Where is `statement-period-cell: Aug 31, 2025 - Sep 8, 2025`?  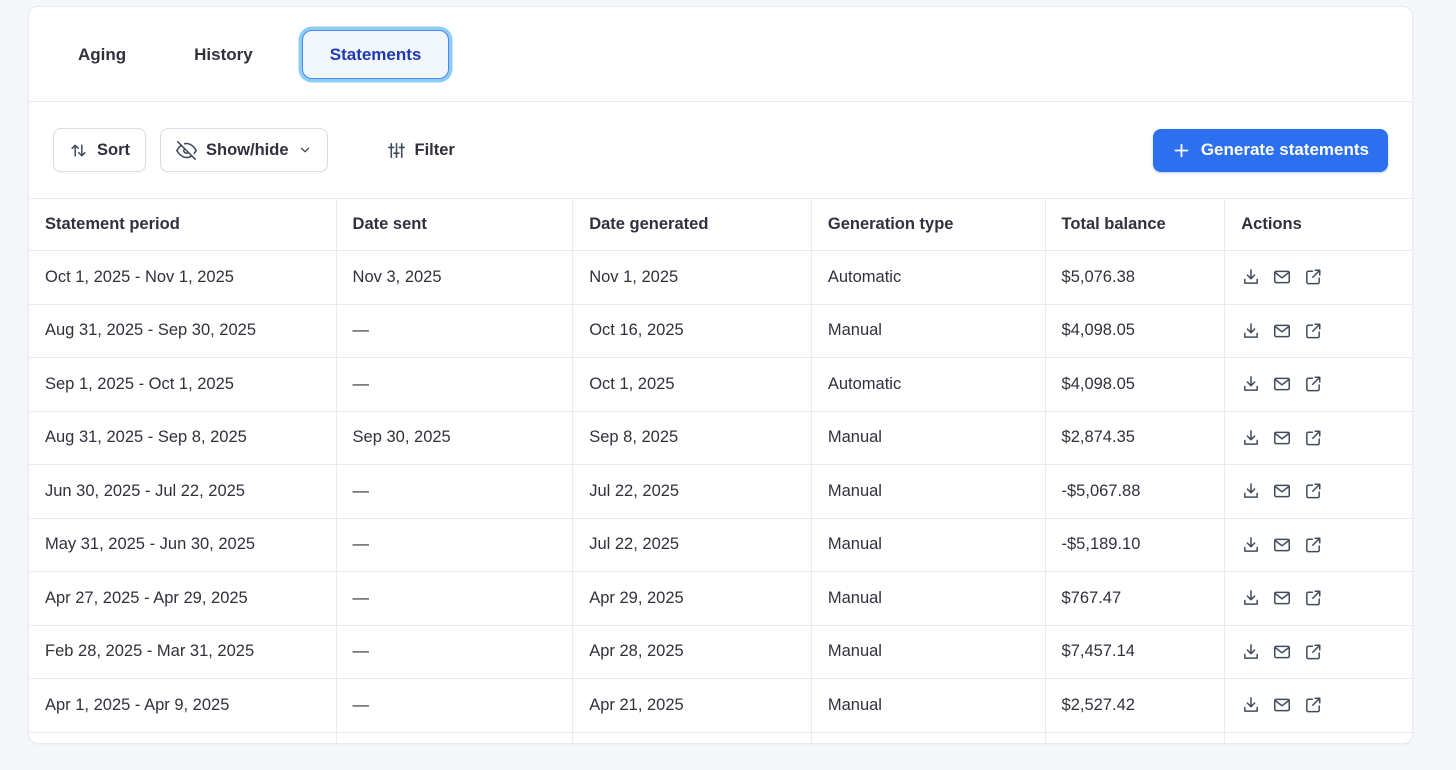 statement-period-cell: Aug 31, 2025 - Sep 8, 2025 is located at coordinates (183, 437).